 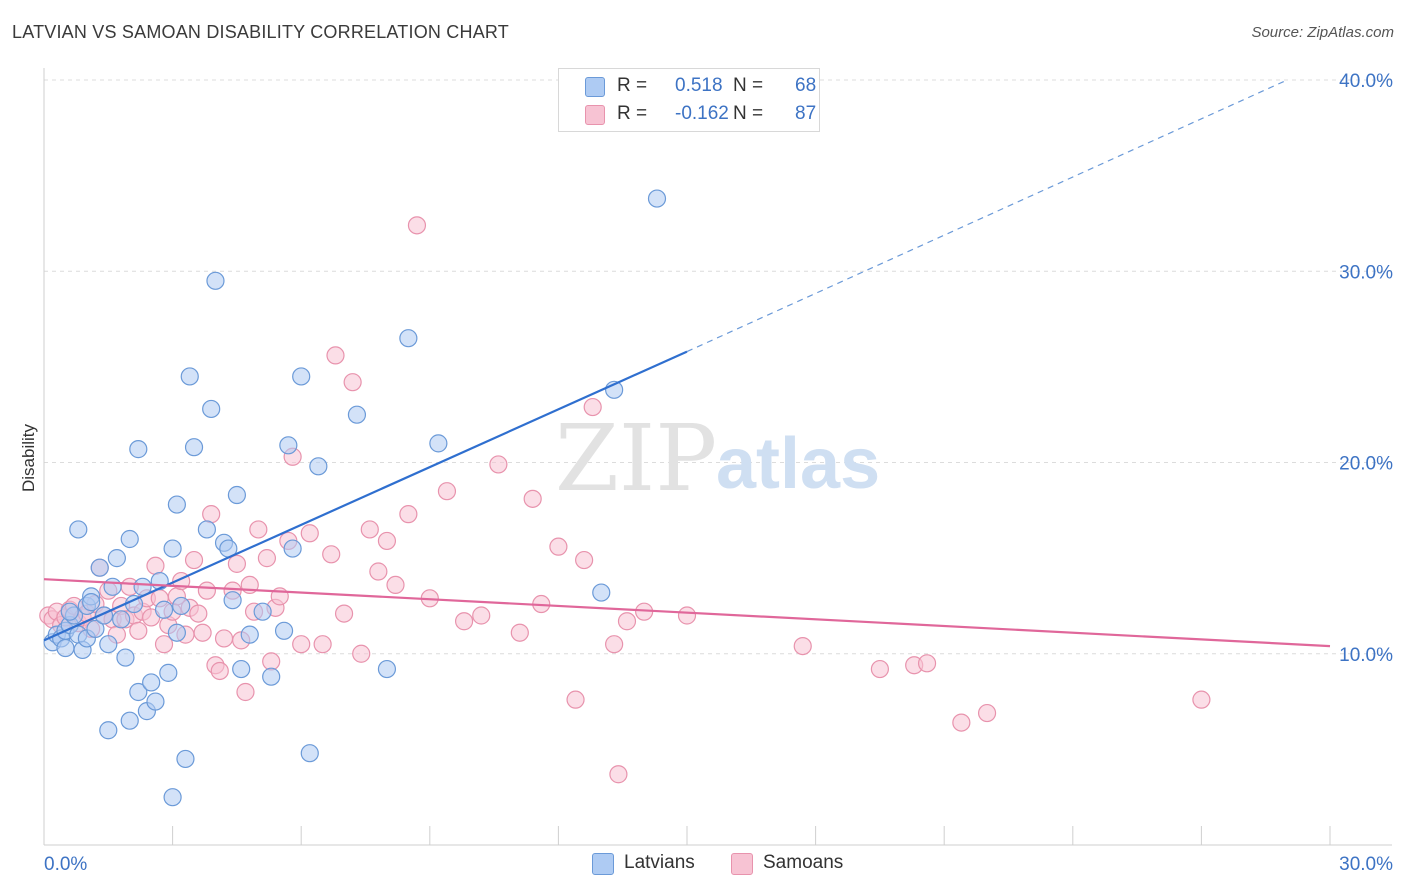 What do you see at coordinates (603, 864) in the screenshot?
I see `latvians-legend-swatch` at bounding box center [603, 864].